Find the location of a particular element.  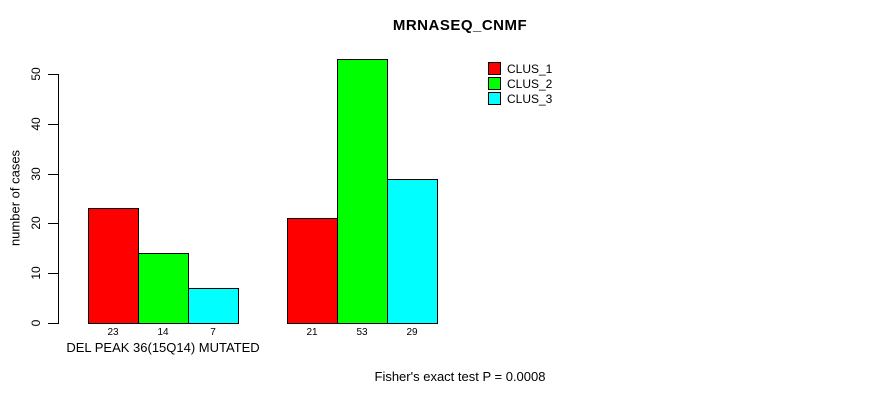

bar-clus_2-group1 is located at coordinates (163, 288).